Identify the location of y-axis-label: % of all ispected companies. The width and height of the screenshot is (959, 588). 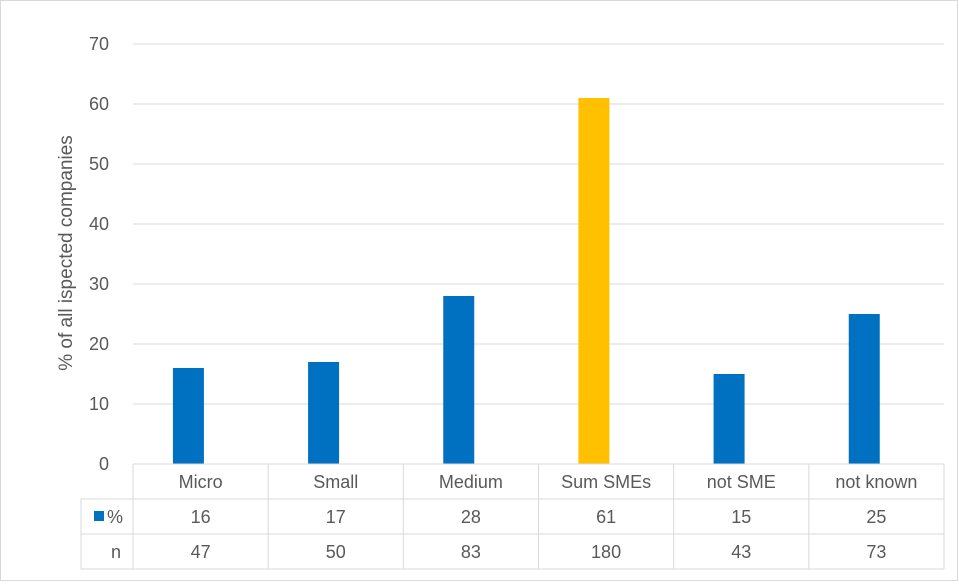
(66, 253).